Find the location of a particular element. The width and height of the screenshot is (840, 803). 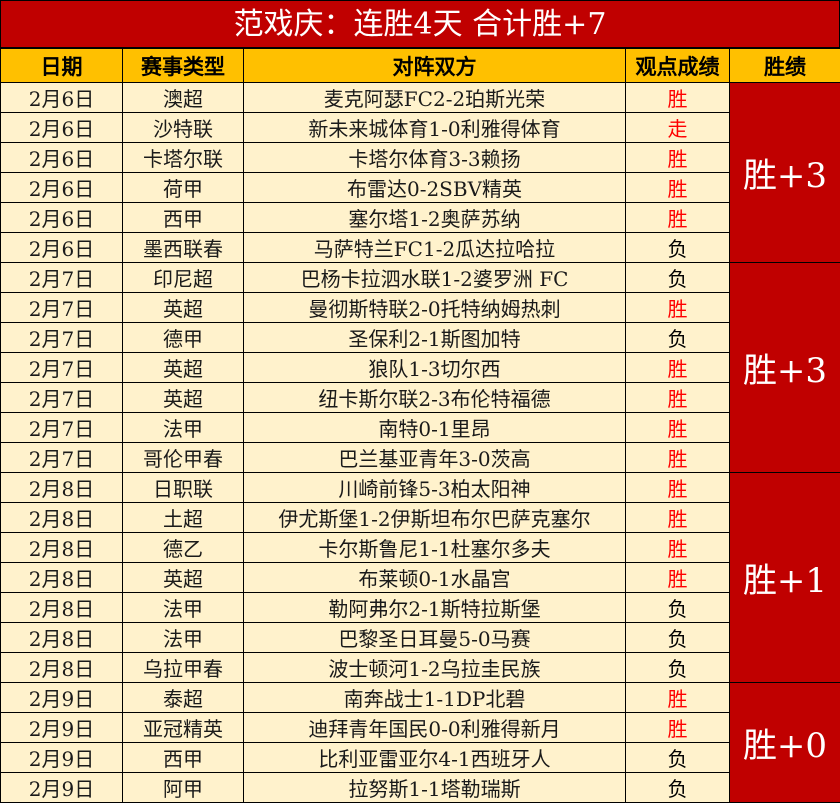

league-cell: 法甲 is located at coordinates (183, 638).